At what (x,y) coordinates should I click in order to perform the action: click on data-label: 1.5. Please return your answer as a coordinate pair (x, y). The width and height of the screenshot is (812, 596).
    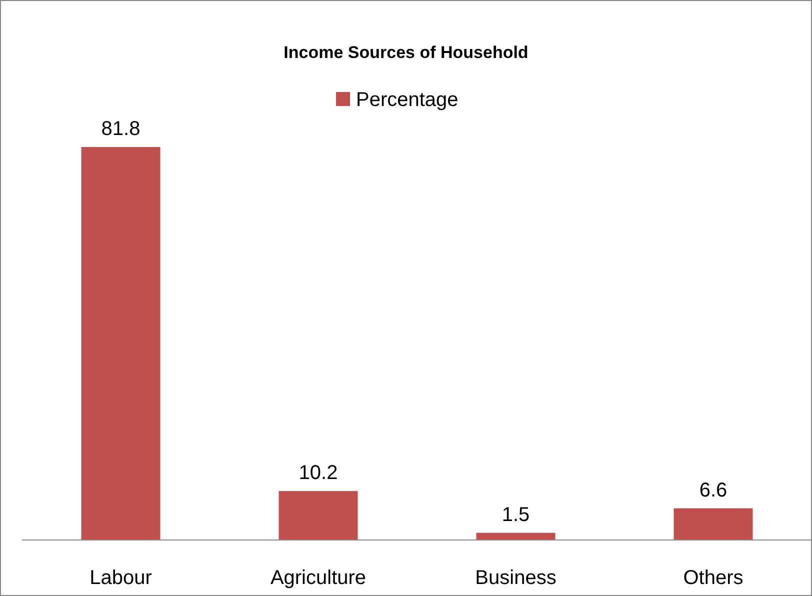
    Looking at the image, I should click on (516, 515).